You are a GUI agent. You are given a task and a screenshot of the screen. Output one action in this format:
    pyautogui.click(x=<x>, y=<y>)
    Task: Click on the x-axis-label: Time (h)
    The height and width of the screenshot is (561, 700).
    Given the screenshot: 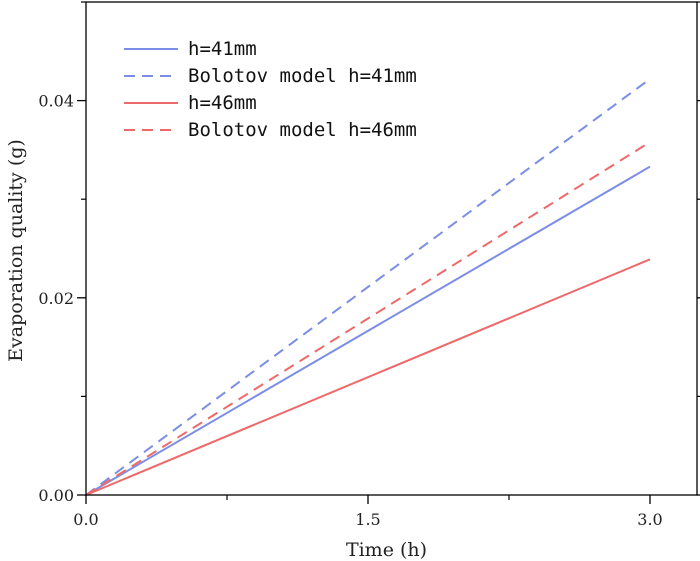 What is the action you would take?
    pyautogui.click(x=386, y=550)
    